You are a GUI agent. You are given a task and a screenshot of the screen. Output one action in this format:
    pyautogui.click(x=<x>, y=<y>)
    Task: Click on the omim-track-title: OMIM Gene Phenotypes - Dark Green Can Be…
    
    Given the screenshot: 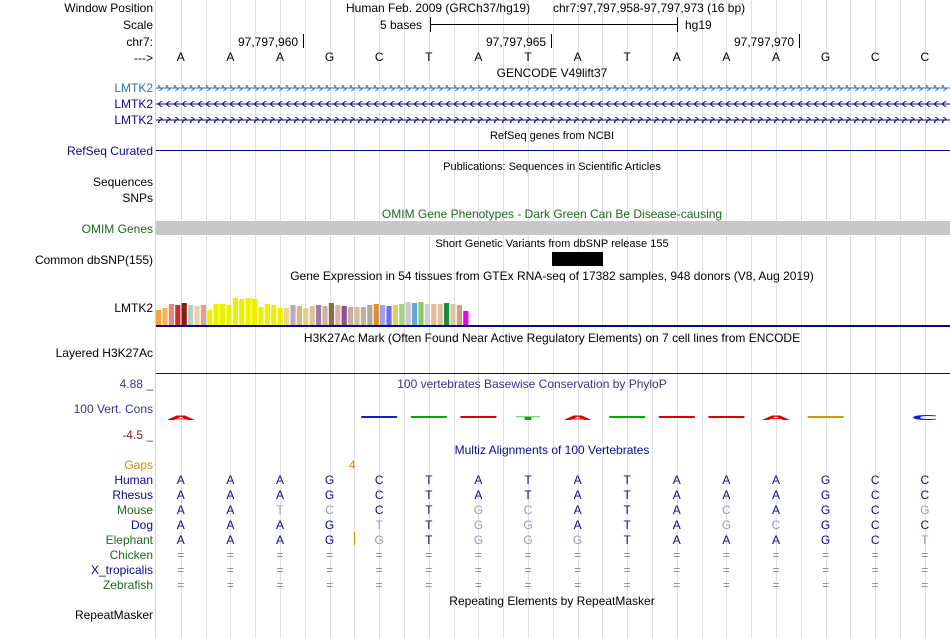 What is the action you would take?
    pyautogui.click(x=552, y=214)
    